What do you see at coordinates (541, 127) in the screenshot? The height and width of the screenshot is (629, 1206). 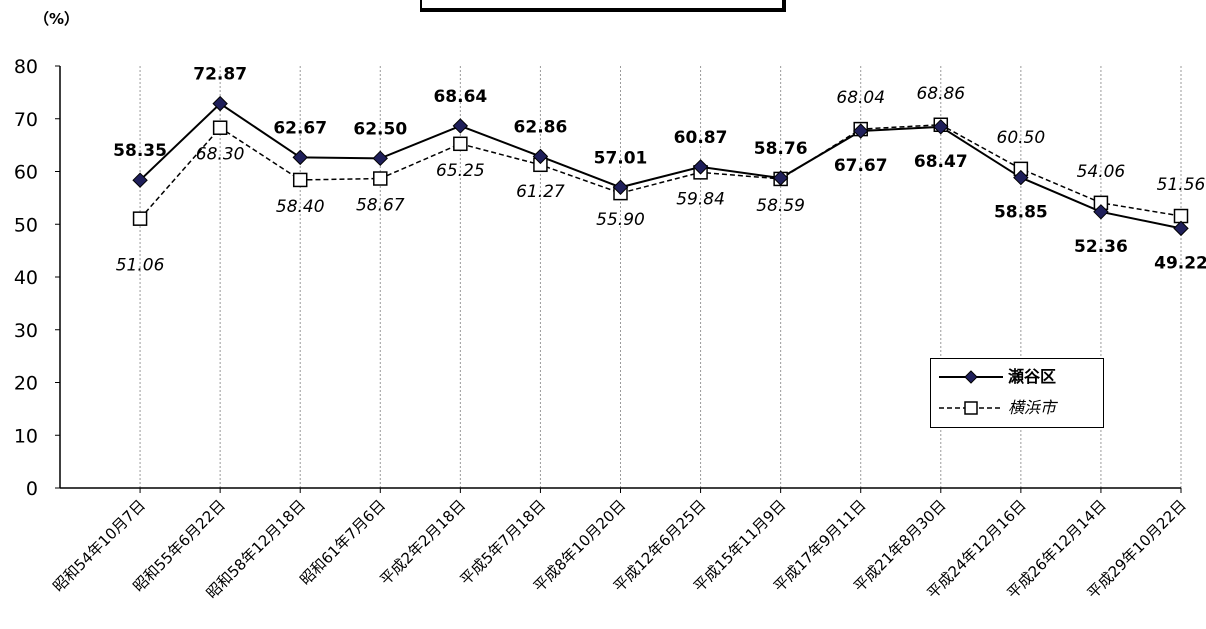 I see `data-label-setaku: 62.86` at bounding box center [541, 127].